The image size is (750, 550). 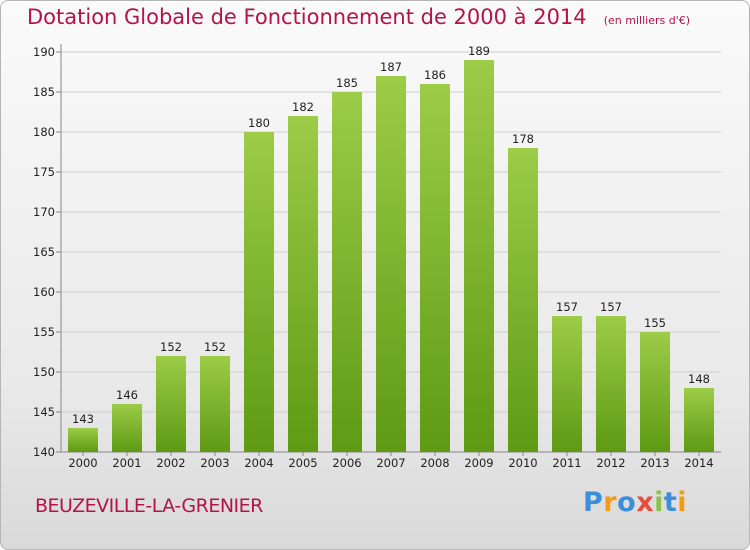 I want to click on y-tick-label: 145, so click(x=44, y=412).